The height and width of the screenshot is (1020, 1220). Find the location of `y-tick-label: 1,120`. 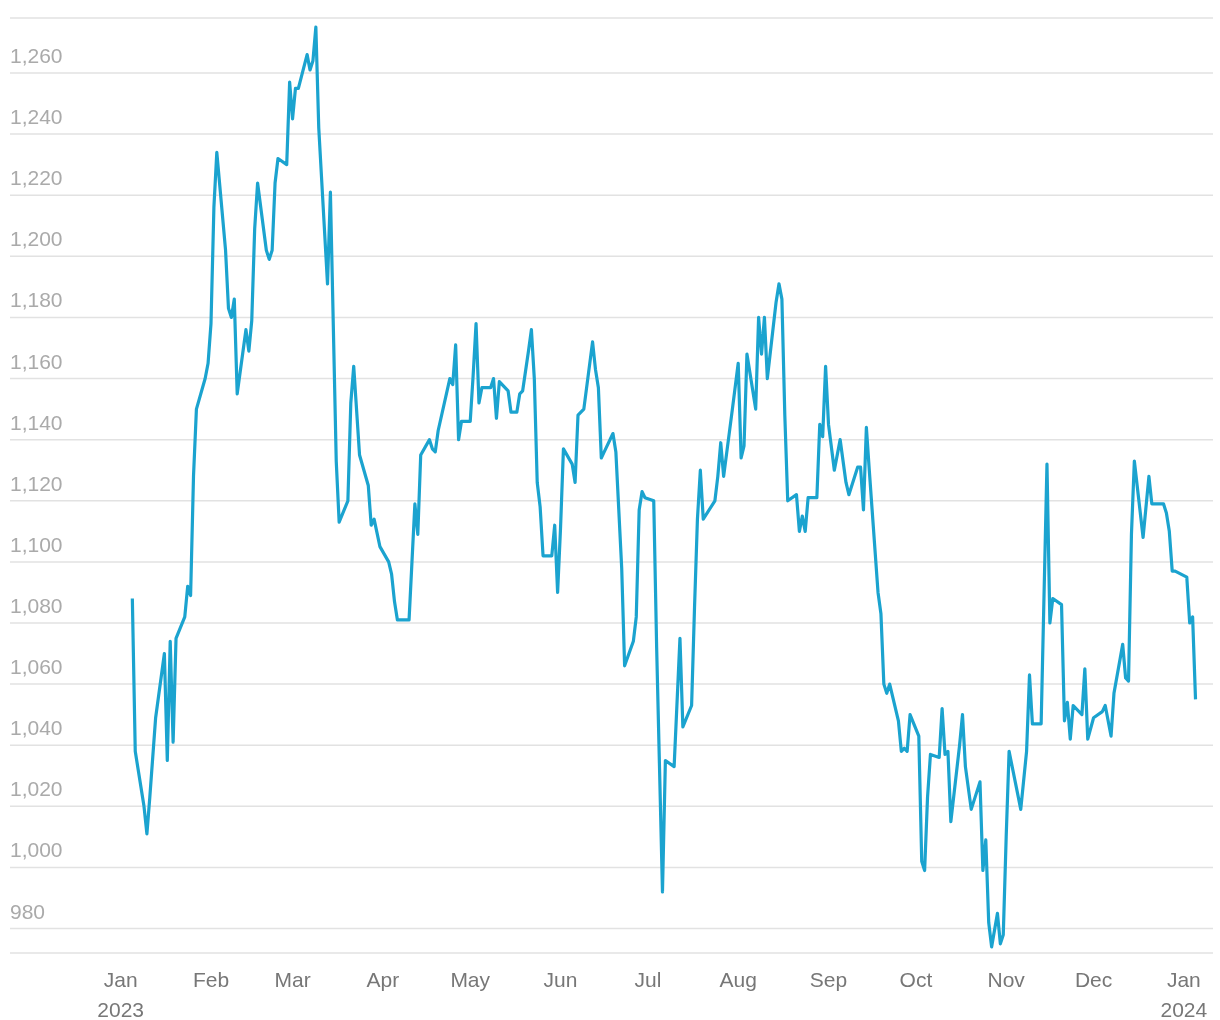

y-tick-label: 1,120 is located at coordinates (36, 483).